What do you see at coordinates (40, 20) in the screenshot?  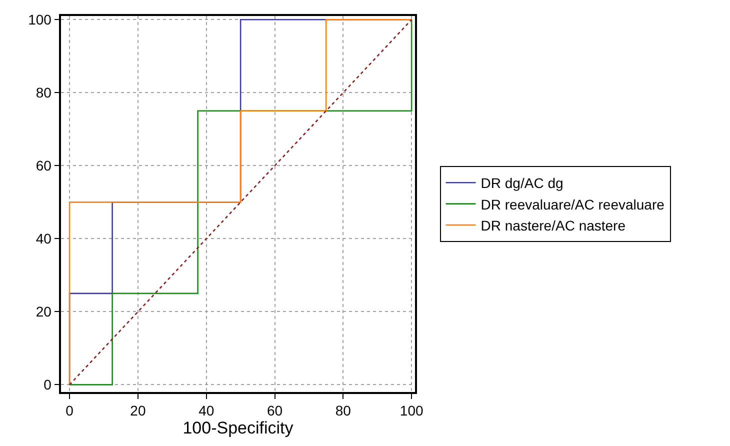 I see `y-tick-label: 100` at bounding box center [40, 20].